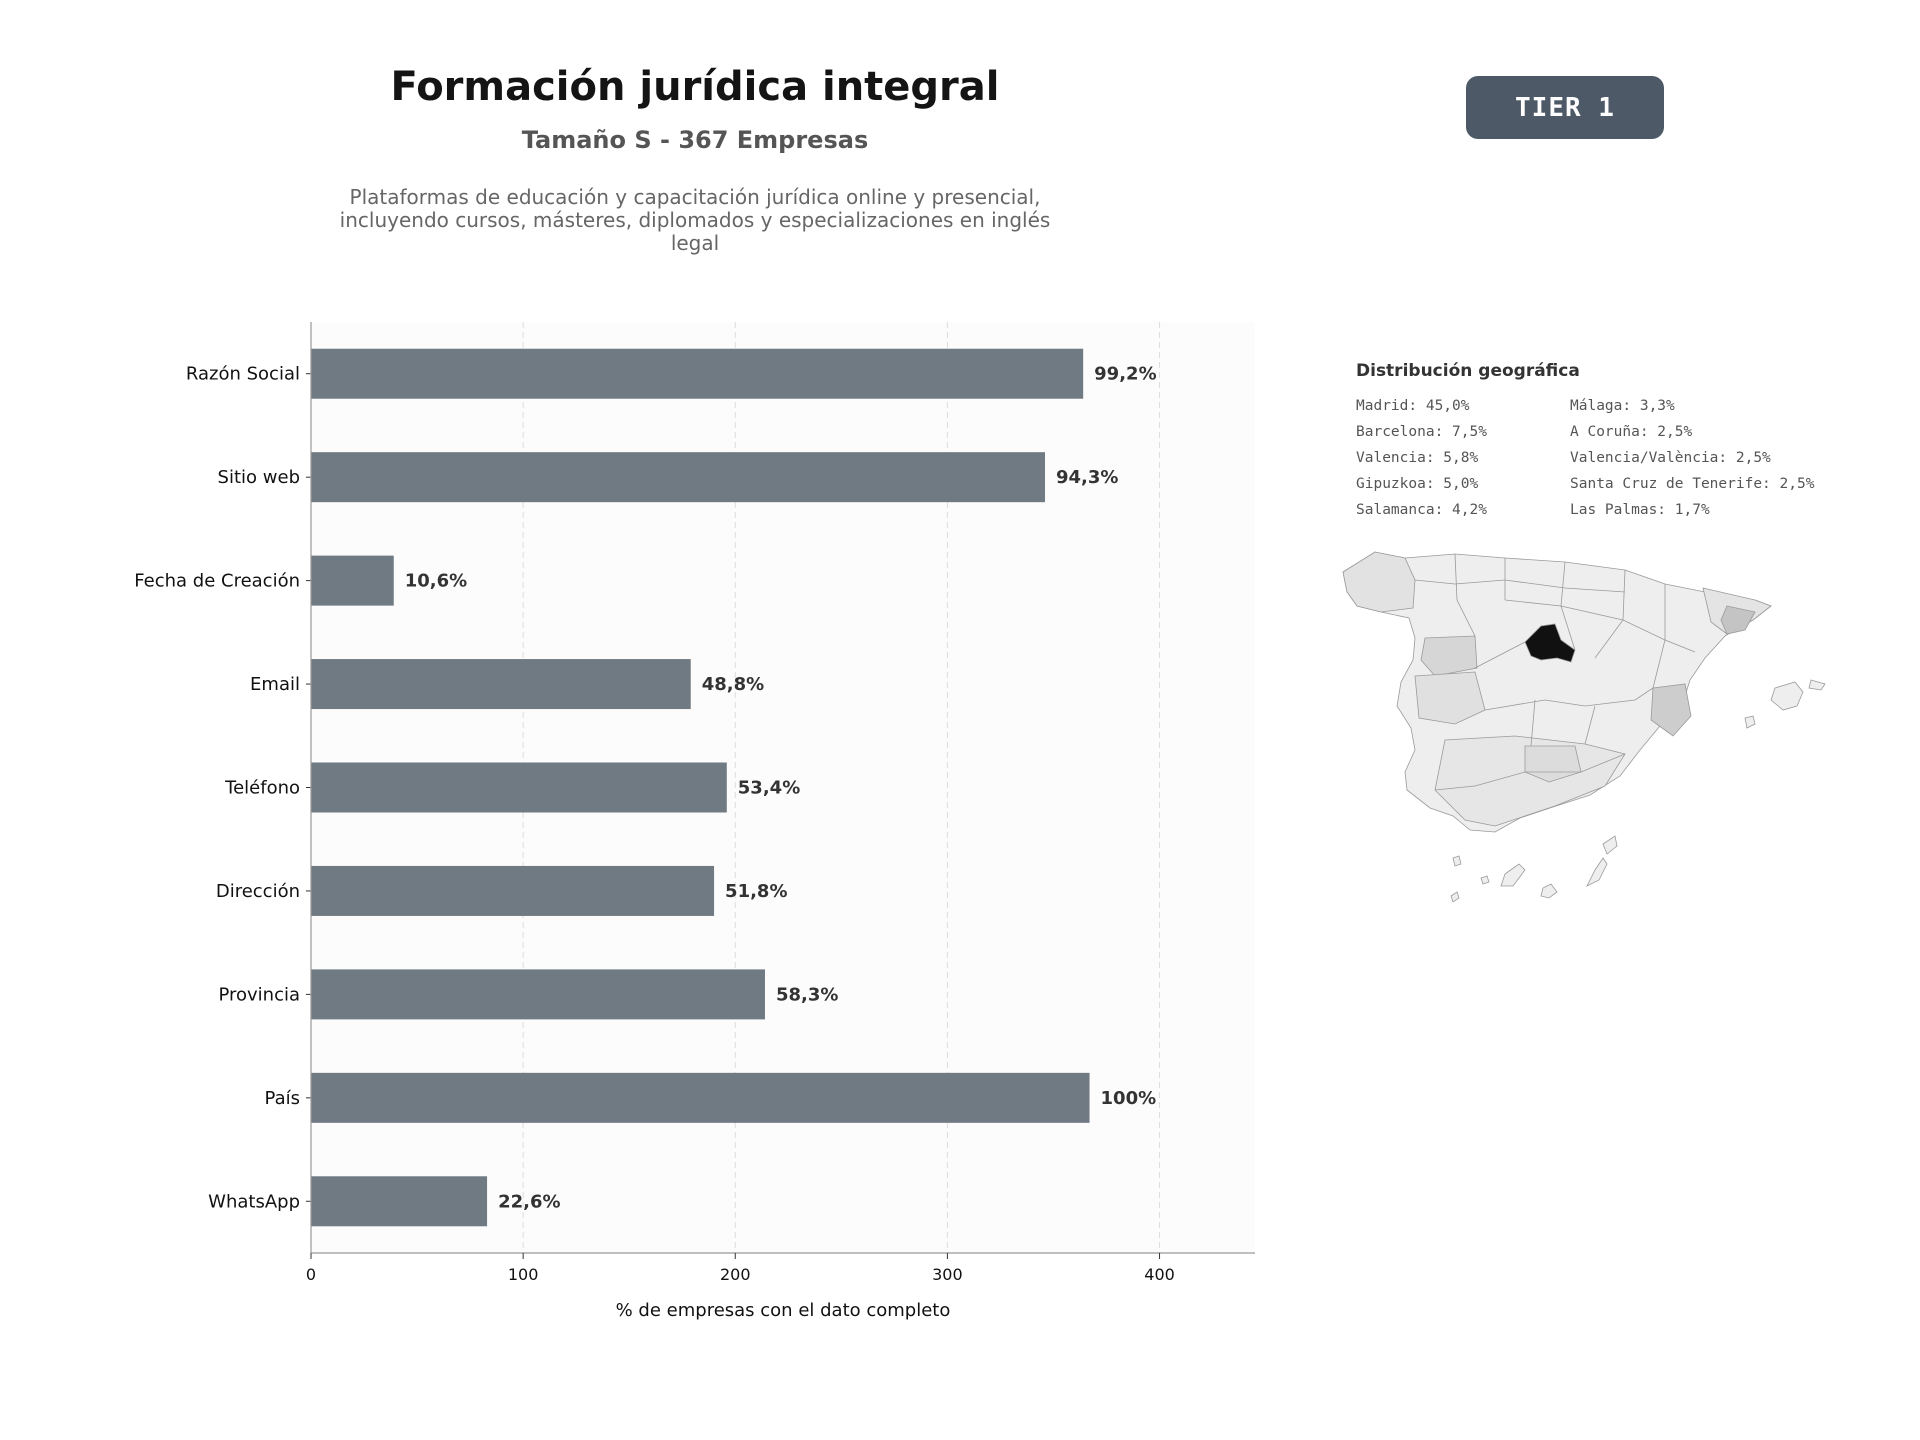 The width and height of the screenshot is (1920, 1440). What do you see at coordinates (1631, 432) in the screenshot?
I see `geo-item: A Coruña: 2,5%` at bounding box center [1631, 432].